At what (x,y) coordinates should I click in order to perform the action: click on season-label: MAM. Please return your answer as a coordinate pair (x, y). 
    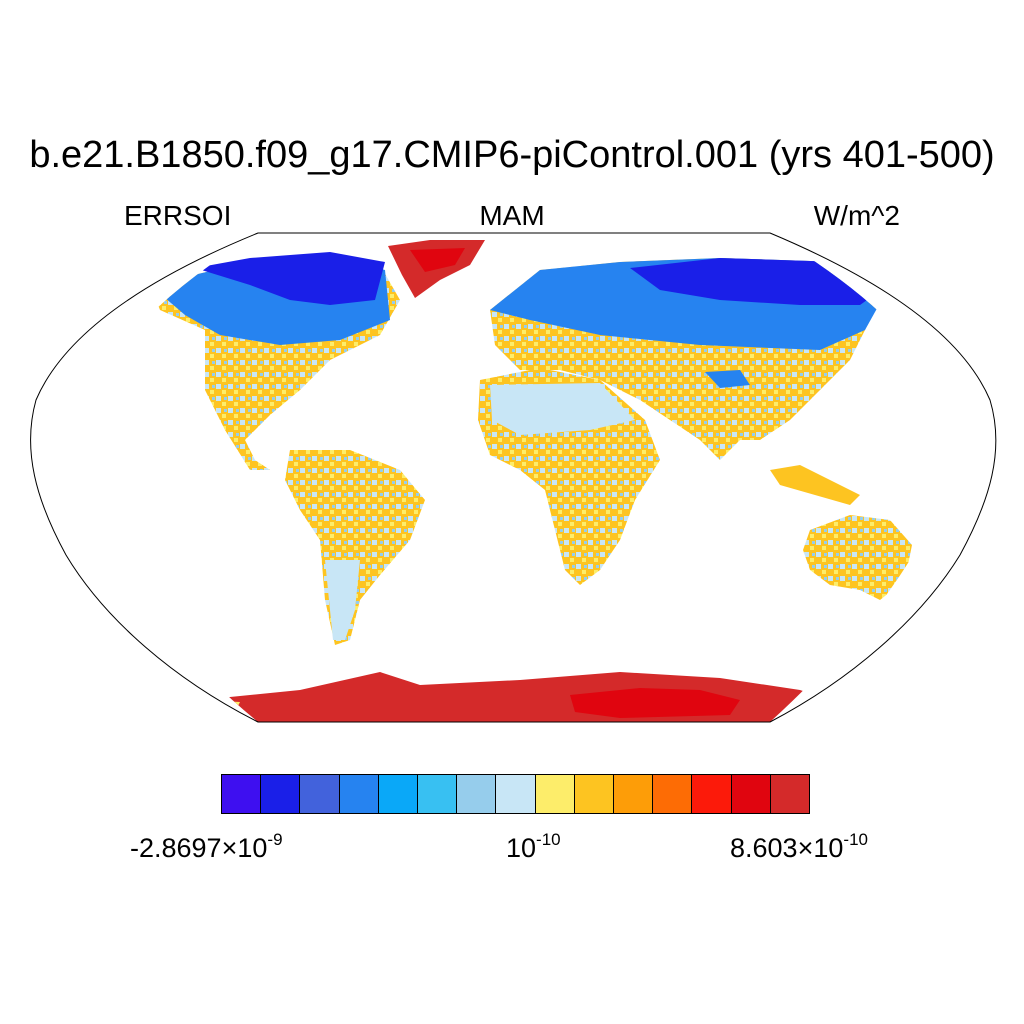
    Looking at the image, I should click on (512, 215).